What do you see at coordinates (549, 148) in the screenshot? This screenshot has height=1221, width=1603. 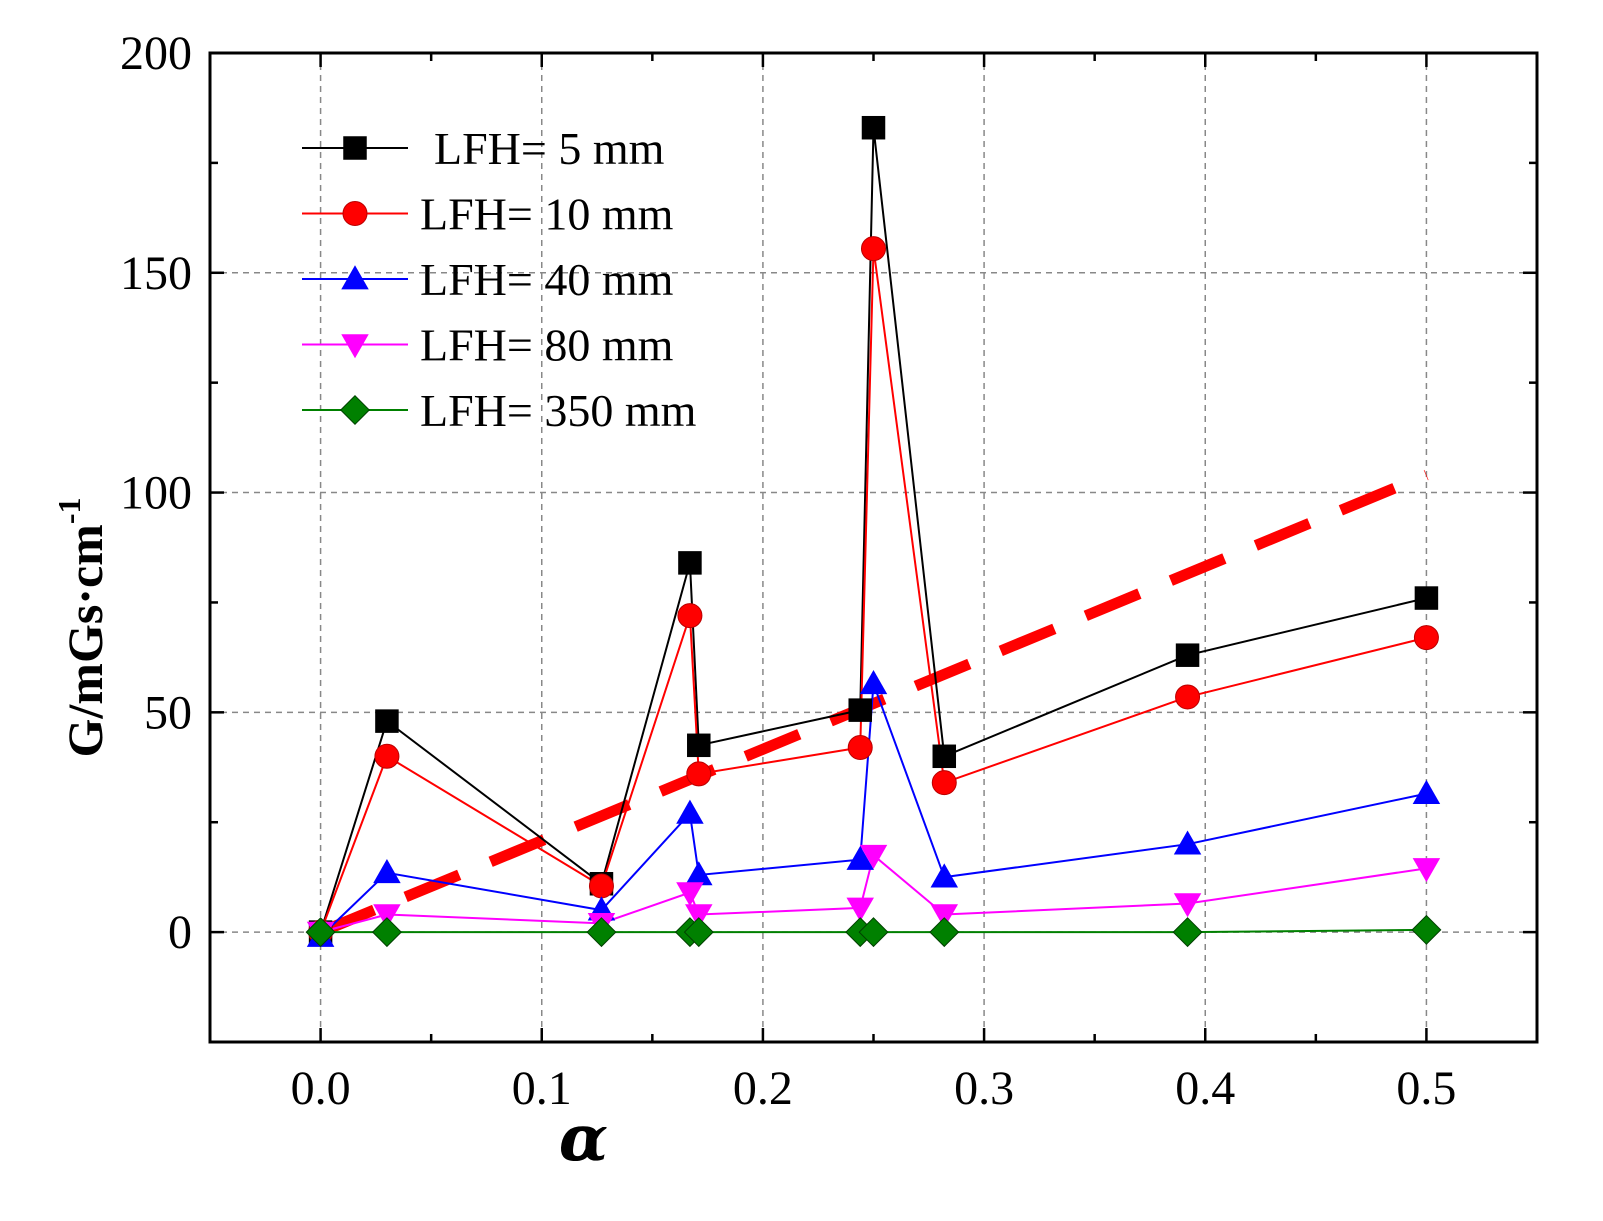 I see `legend-label-1: LFH= 5 mm` at bounding box center [549, 148].